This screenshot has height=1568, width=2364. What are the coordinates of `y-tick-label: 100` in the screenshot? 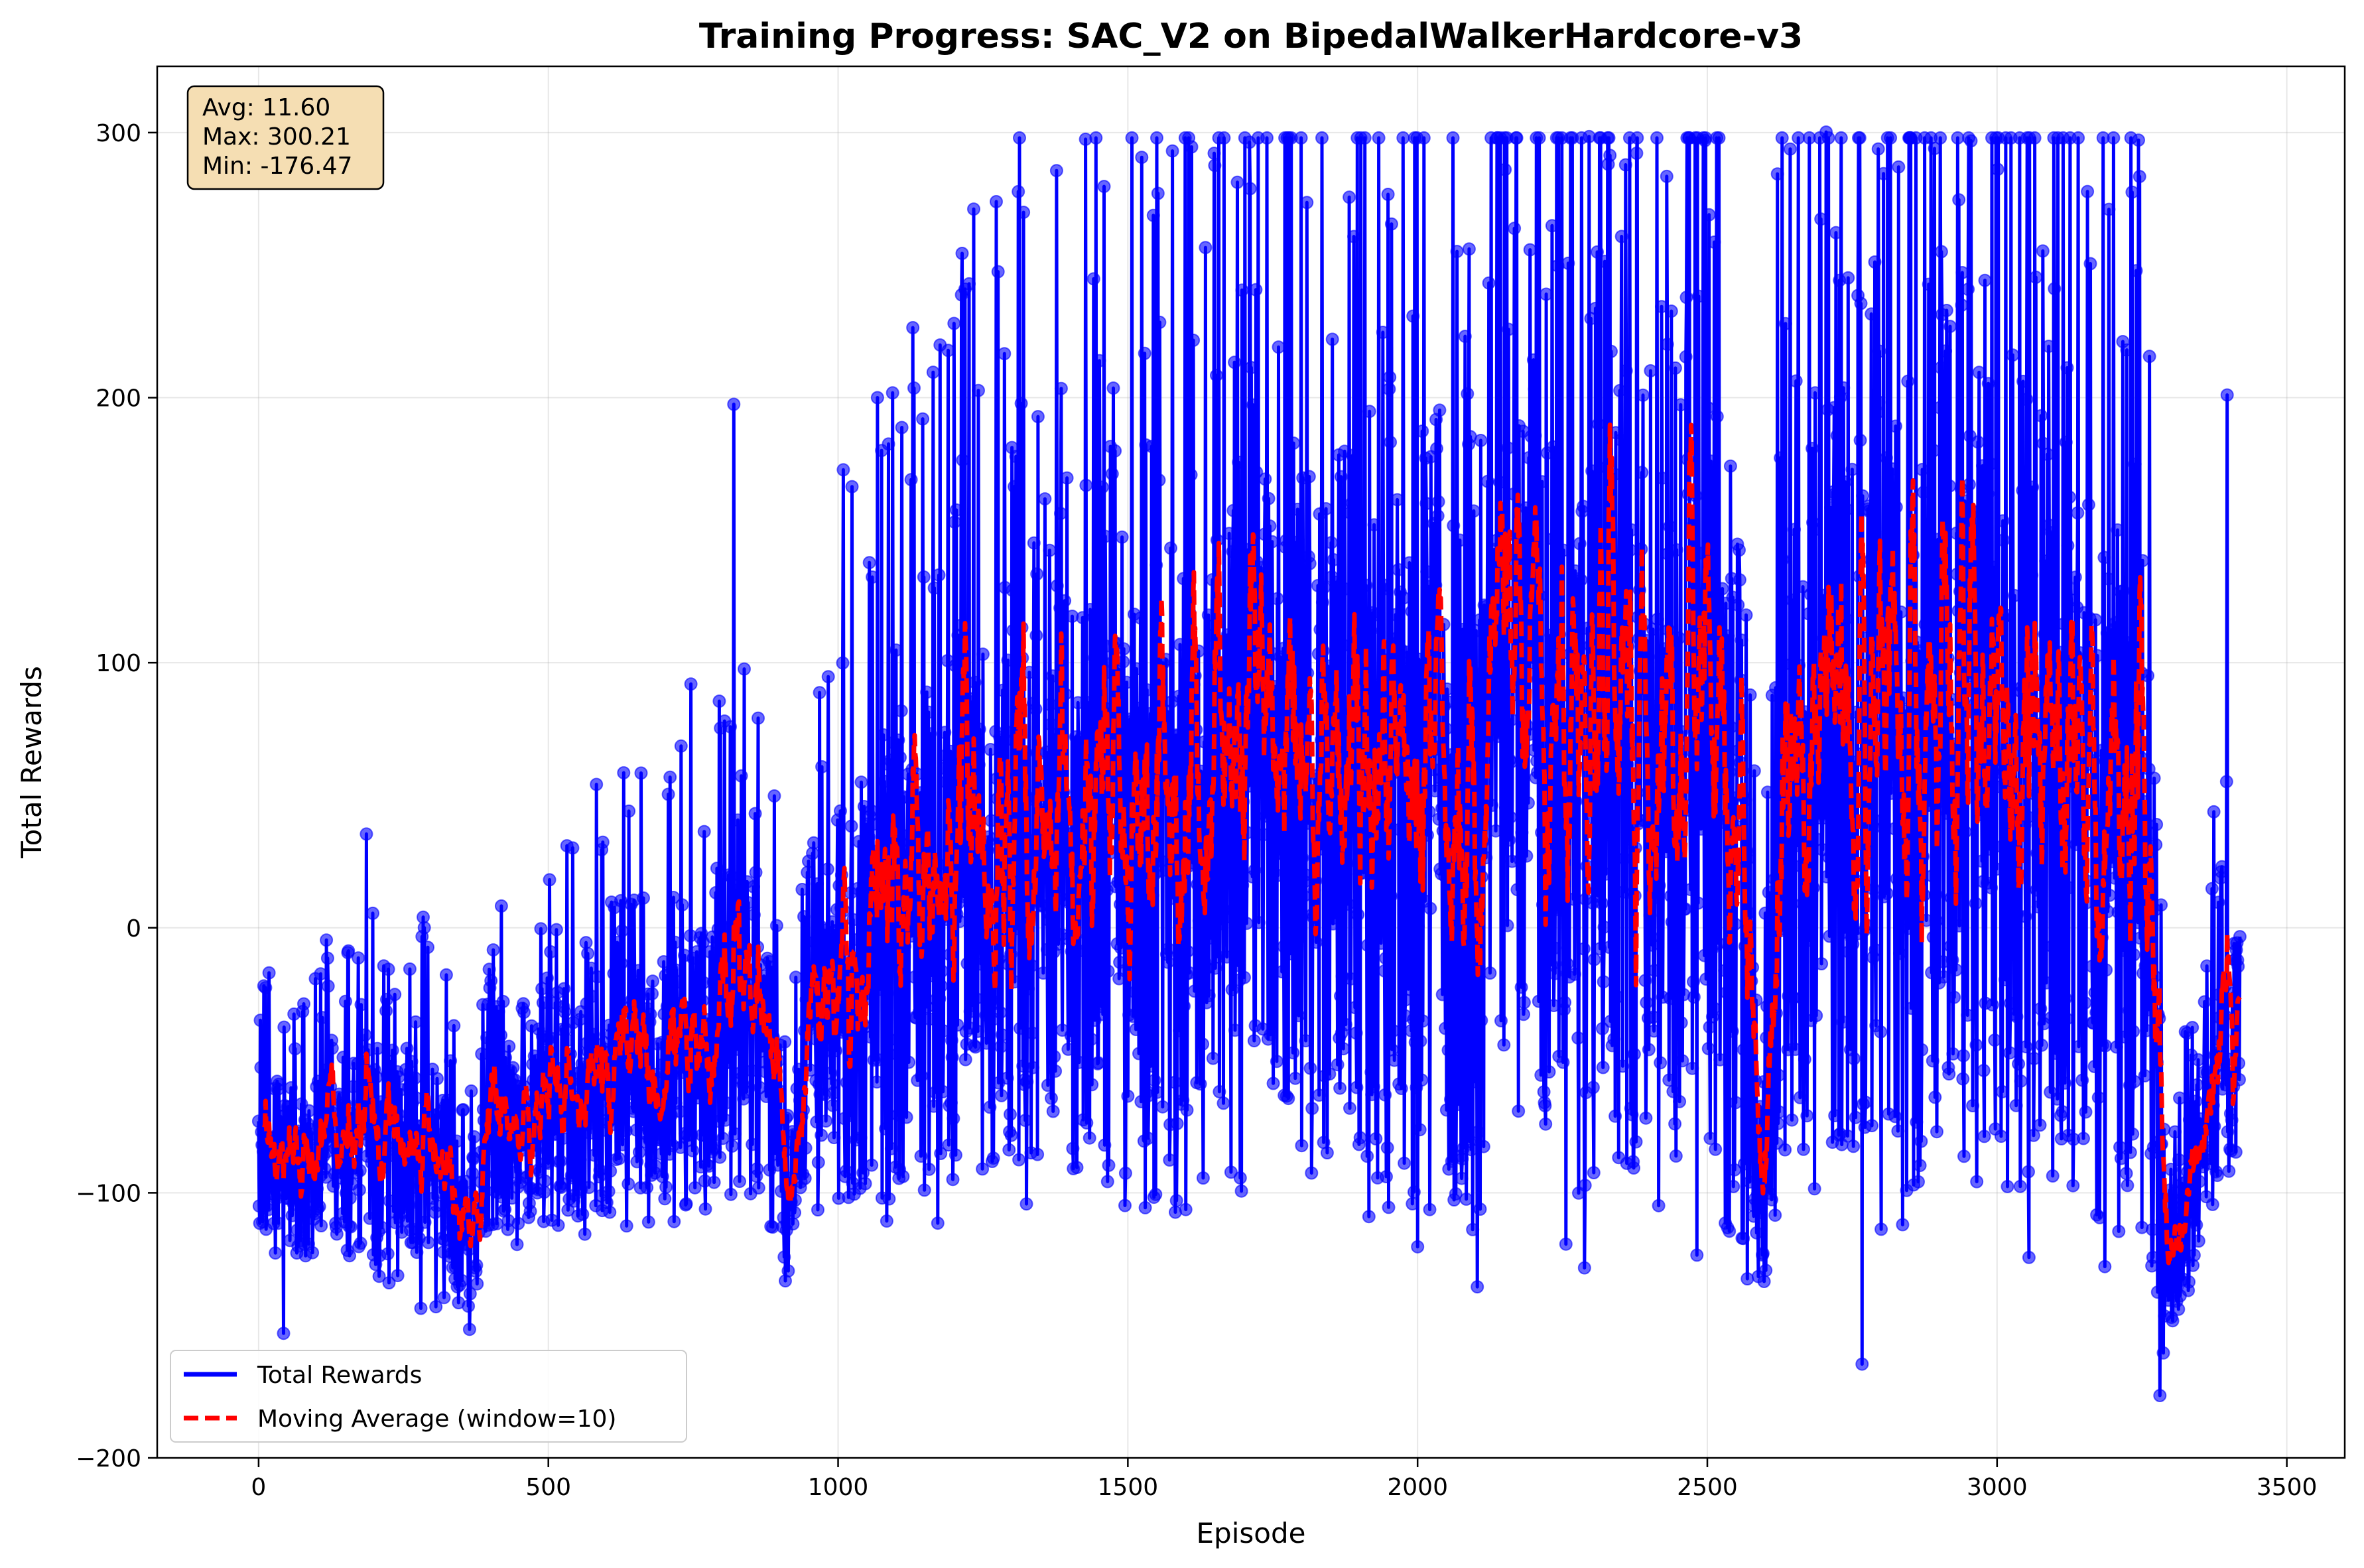 It's located at (118, 664).